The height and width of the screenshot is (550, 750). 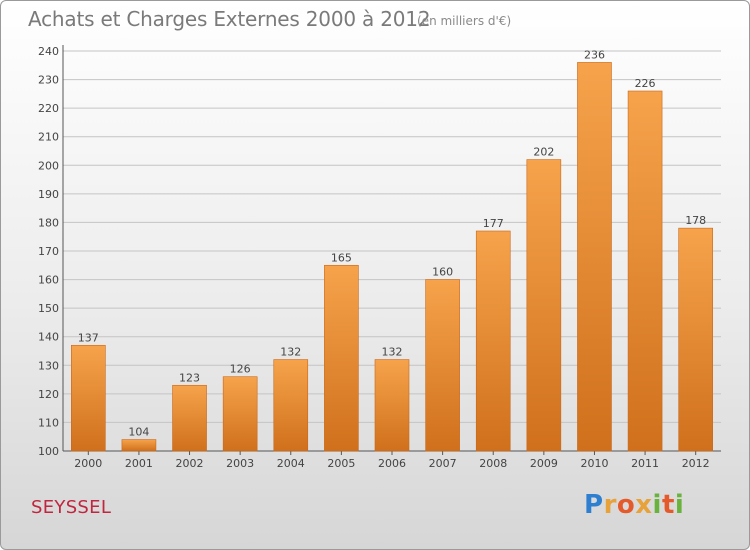 I want to click on bar-2007, so click(x=442, y=365).